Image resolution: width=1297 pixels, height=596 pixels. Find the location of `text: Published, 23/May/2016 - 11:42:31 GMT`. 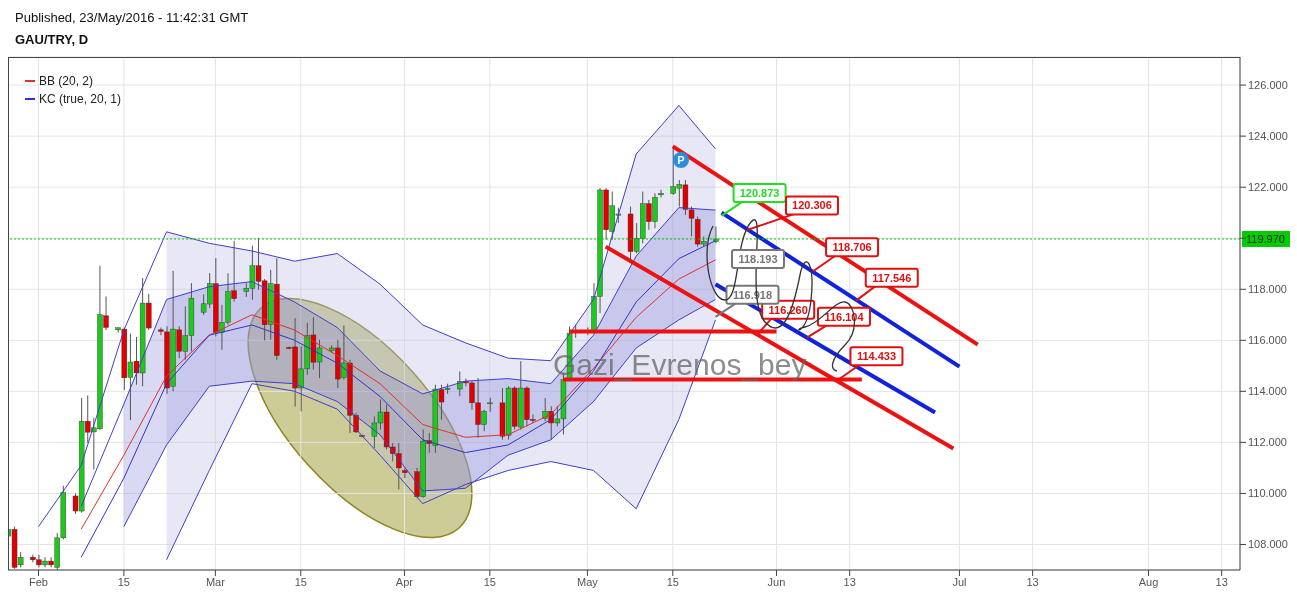

text: Published, 23/May/2016 - 11:42:31 GMT is located at coordinates (132, 17).